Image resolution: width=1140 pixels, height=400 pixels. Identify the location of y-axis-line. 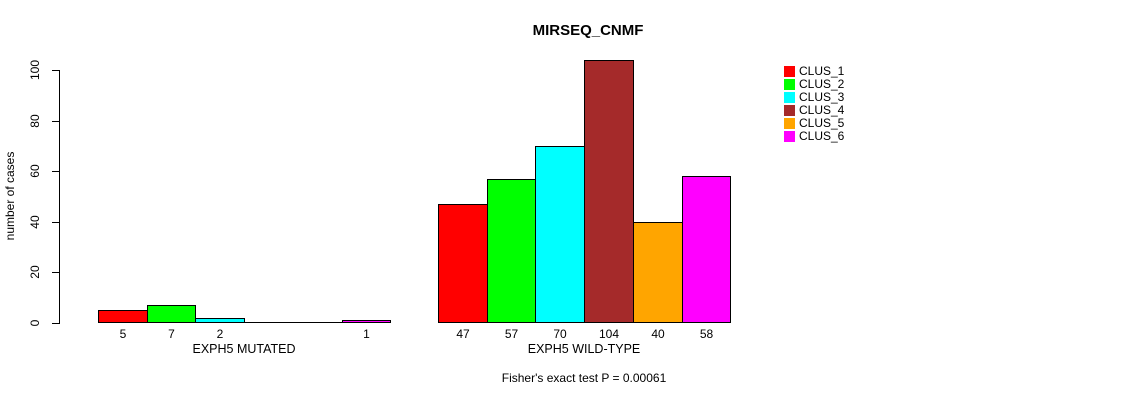
(59, 197).